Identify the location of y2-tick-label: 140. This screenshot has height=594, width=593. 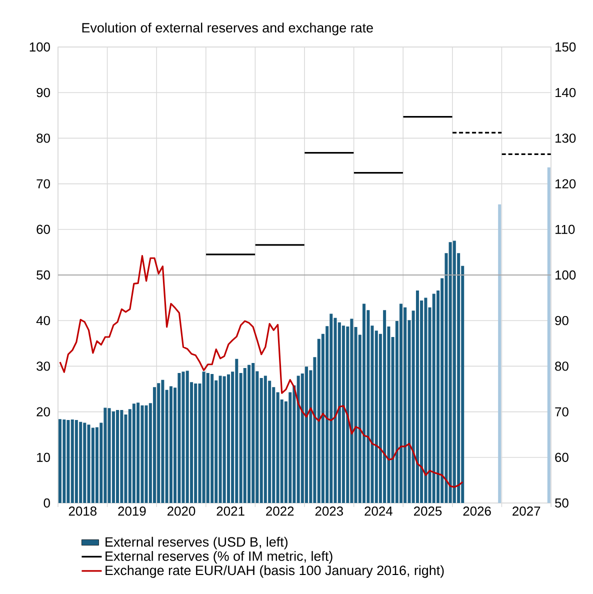
(566, 93).